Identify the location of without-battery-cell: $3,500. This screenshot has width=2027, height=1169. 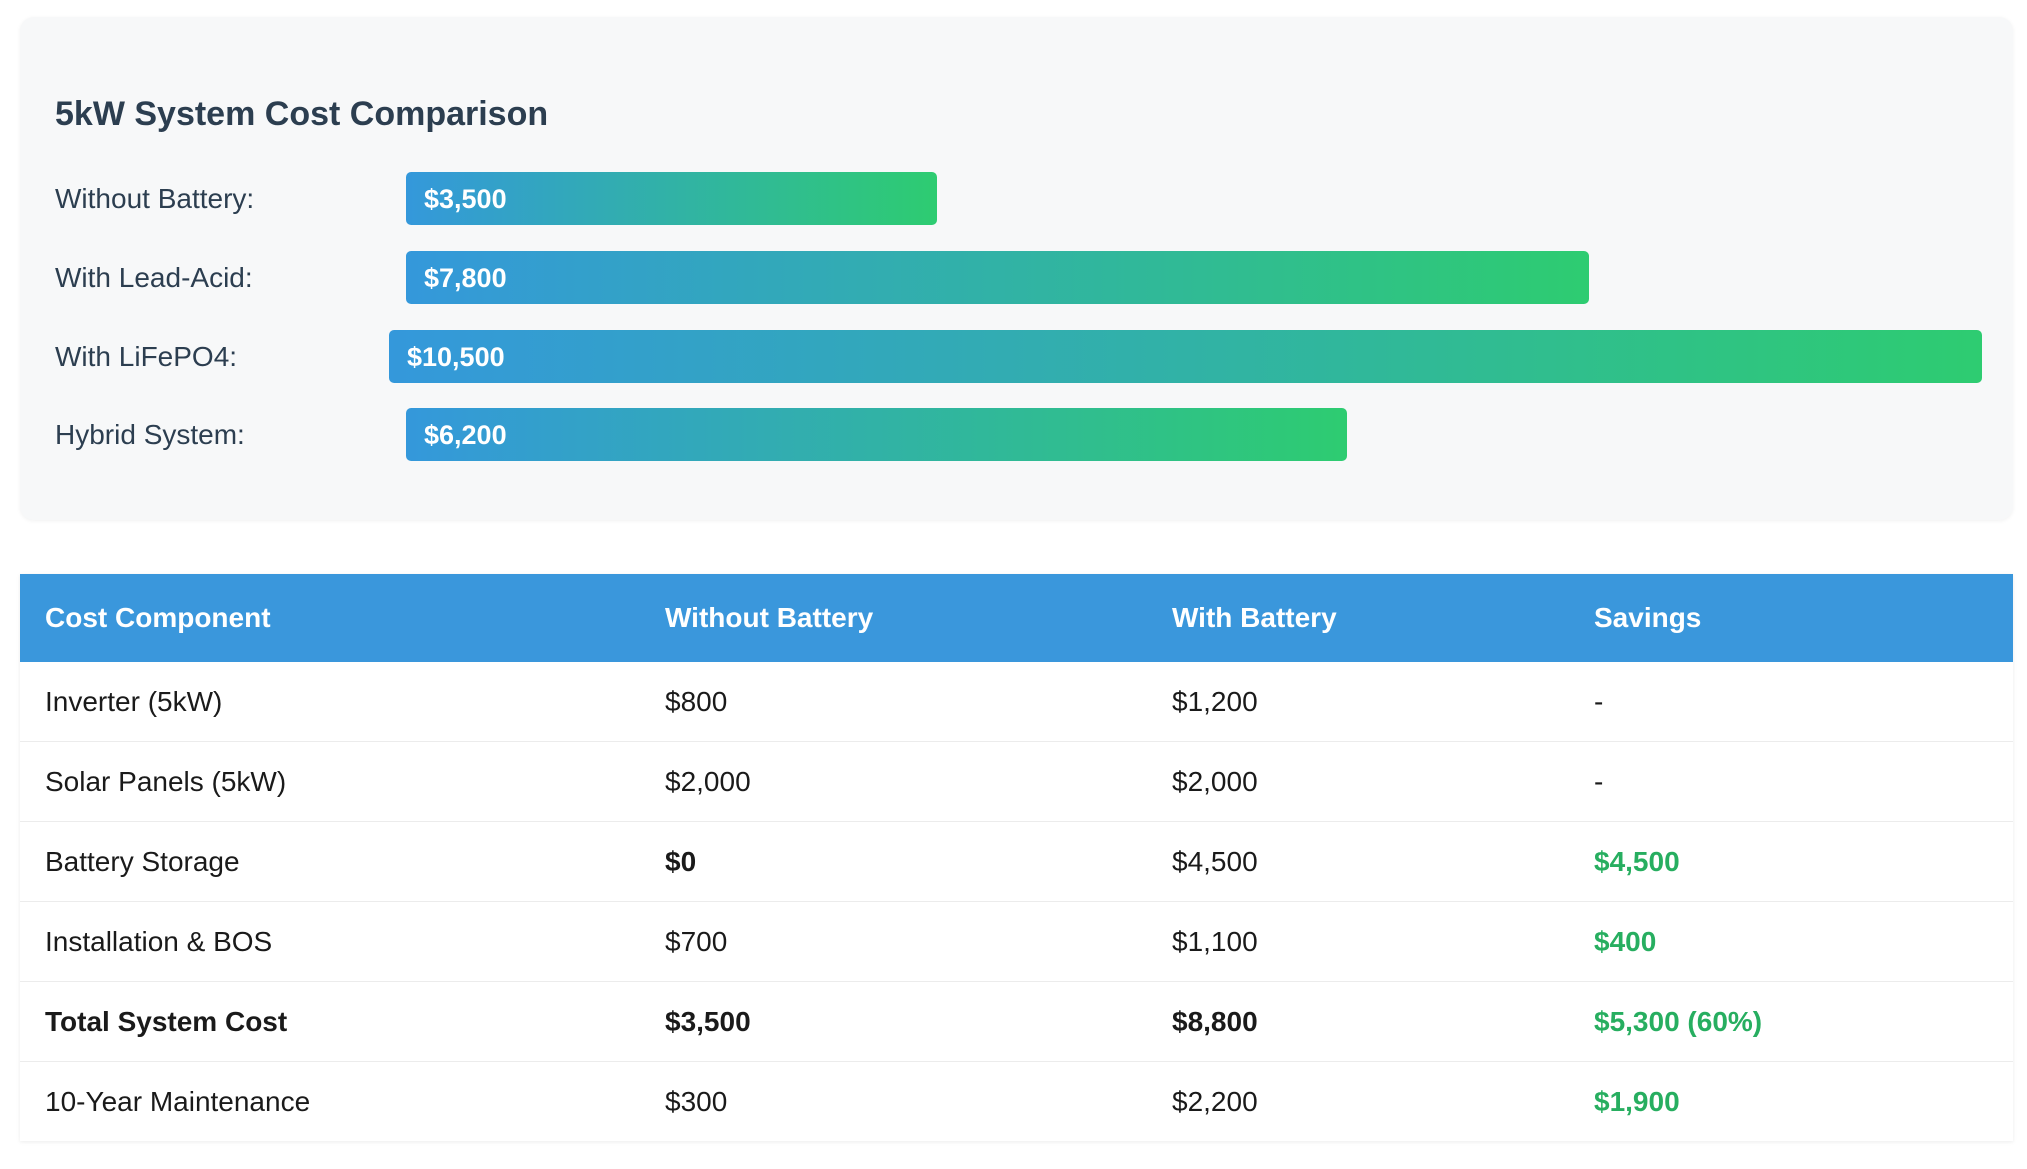
(893, 1021).